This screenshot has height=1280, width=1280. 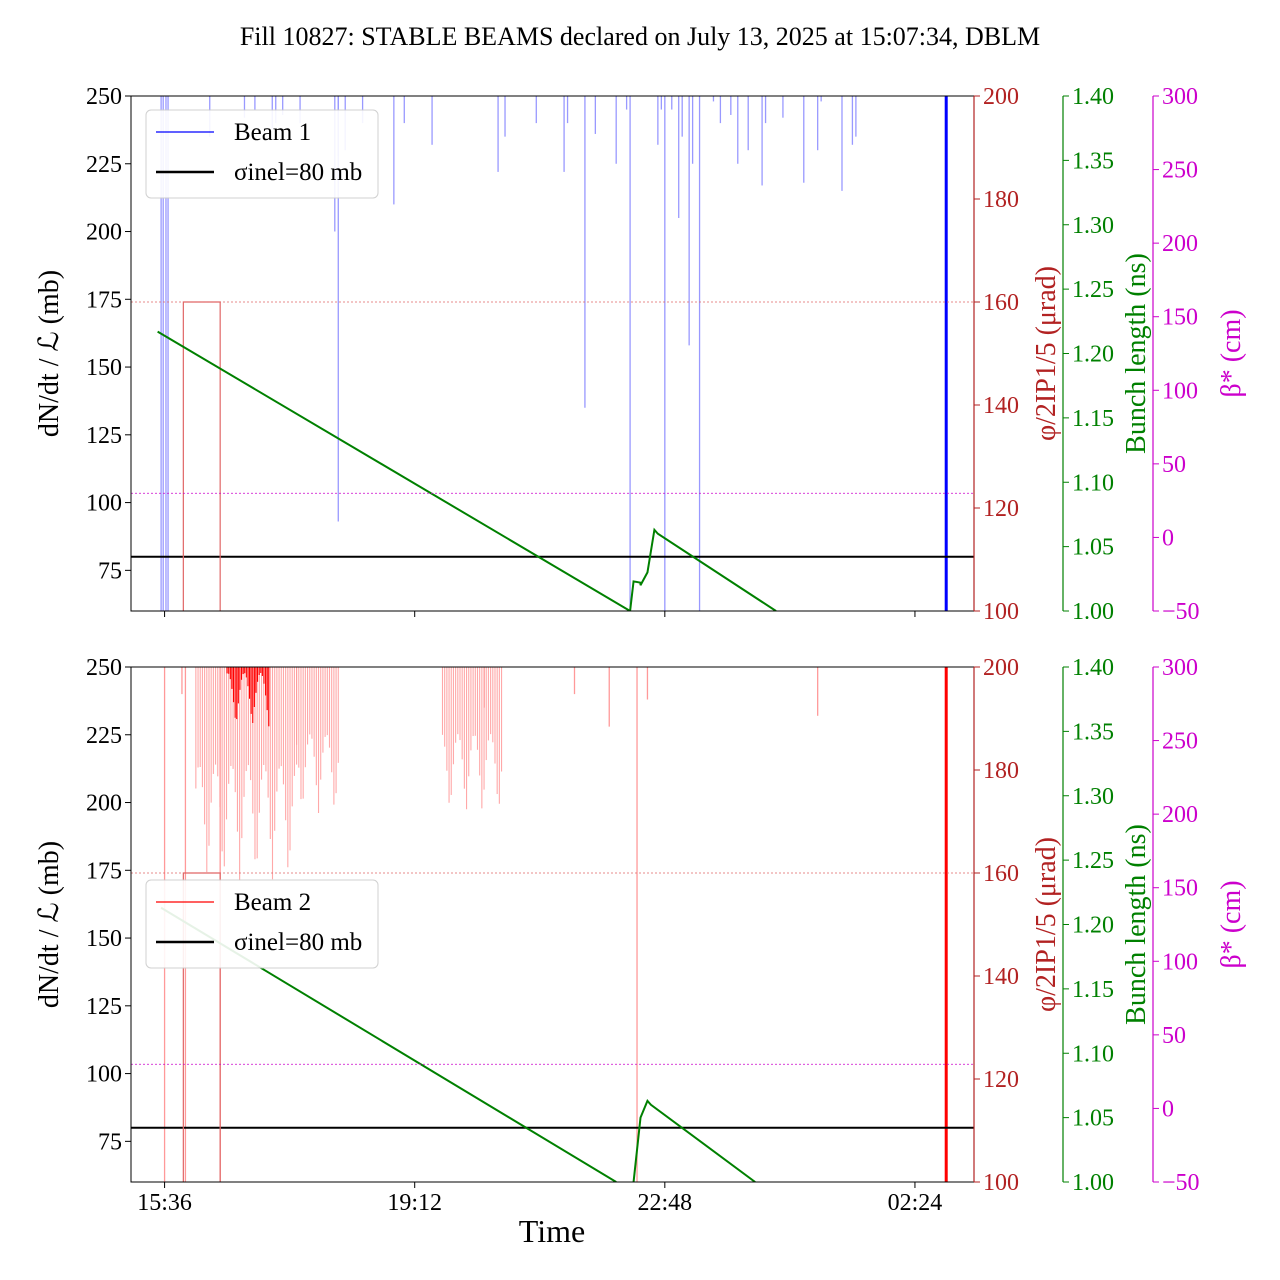 What do you see at coordinates (164, 1203) in the screenshot?
I see `x-tick-label: 15:36` at bounding box center [164, 1203].